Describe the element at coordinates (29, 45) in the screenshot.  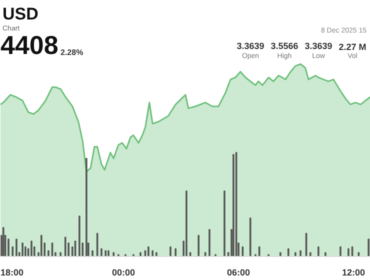
I see `text: 4408` at that location.